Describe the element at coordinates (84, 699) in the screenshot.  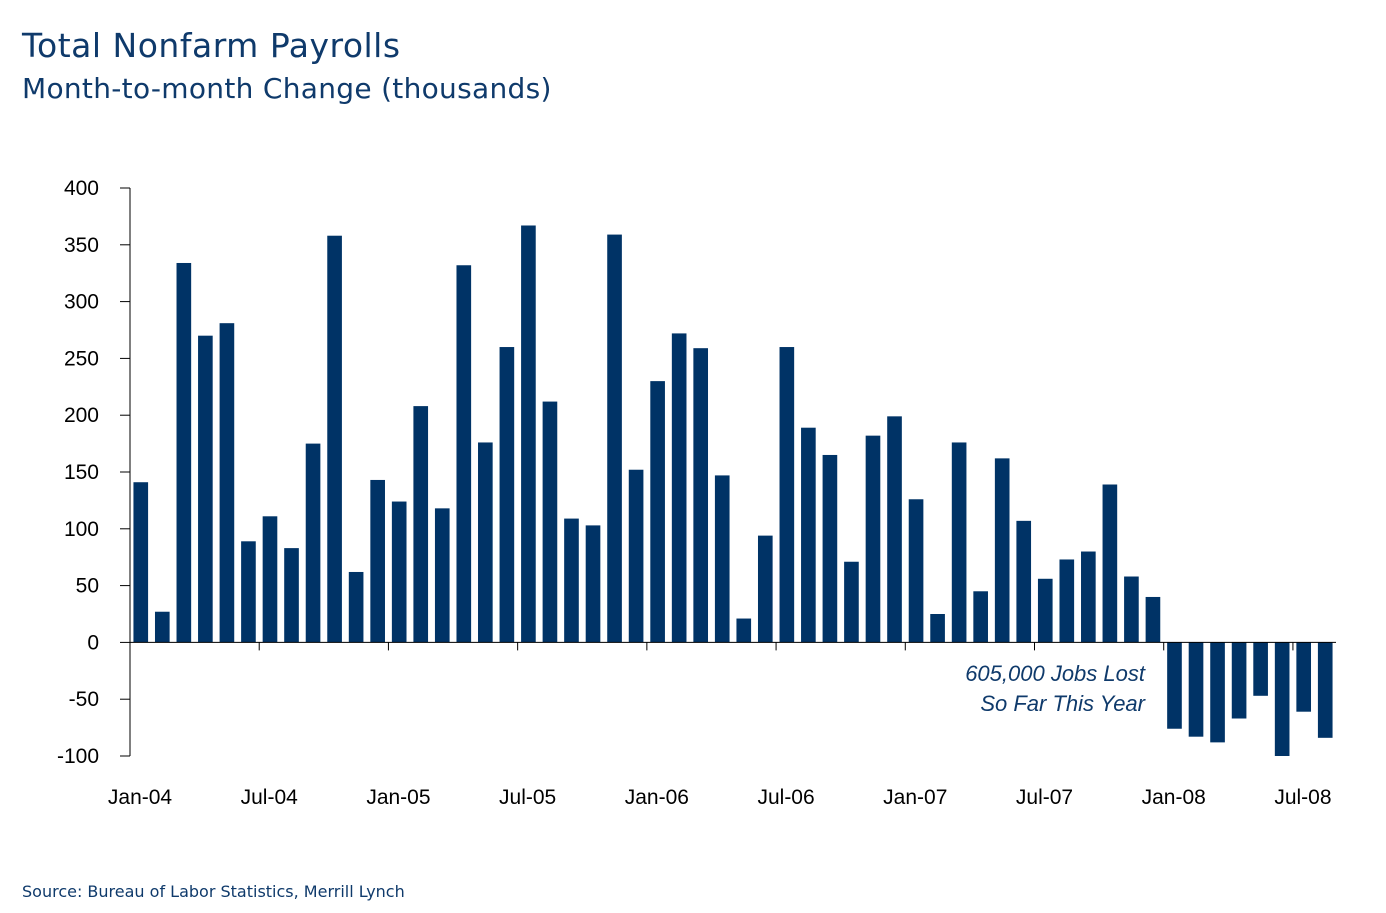
I see `y-tick-label: -50` at that location.